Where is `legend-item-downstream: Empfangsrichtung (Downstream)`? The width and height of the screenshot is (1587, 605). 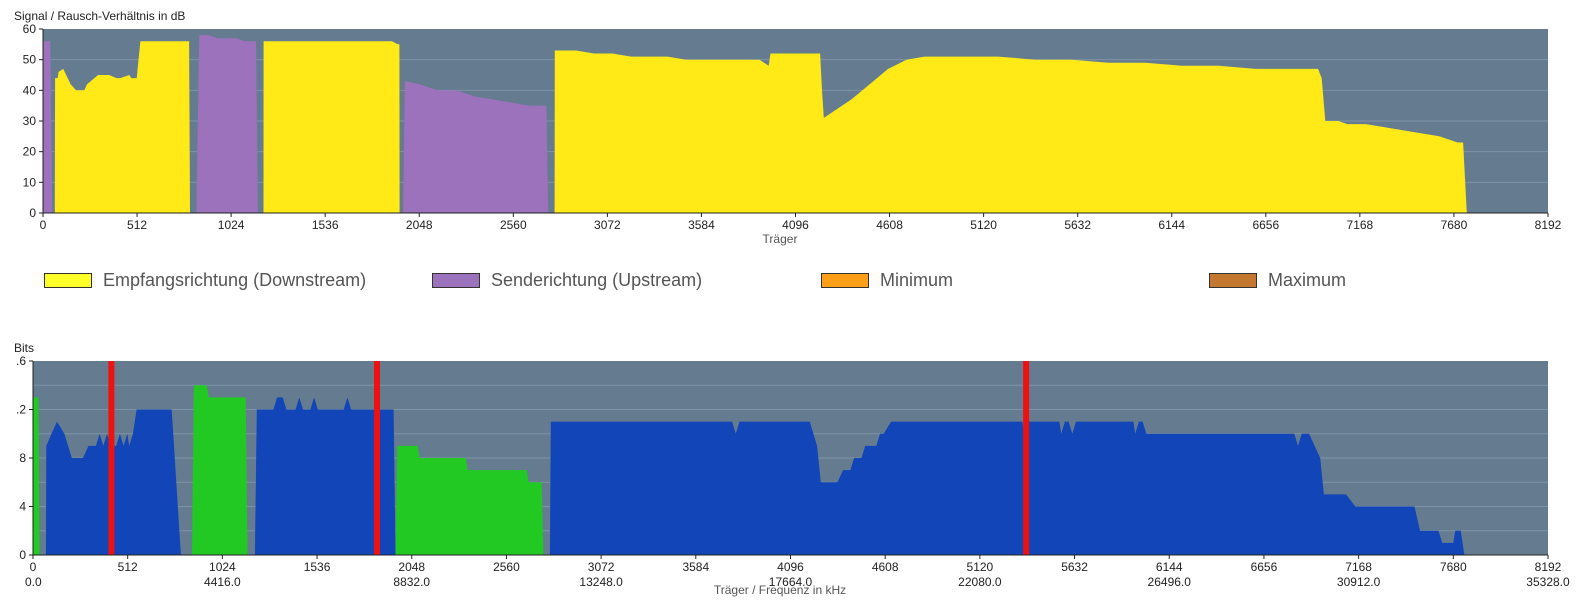 legend-item-downstream: Empfangsrichtung (Downstream) is located at coordinates (205, 280).